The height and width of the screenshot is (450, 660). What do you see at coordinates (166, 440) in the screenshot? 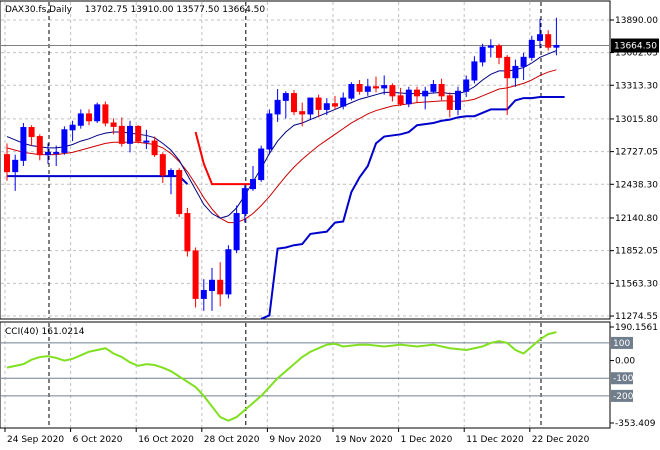
I see `time-tick-label: 16 Oct 2020` at bounding box center [166, 440].